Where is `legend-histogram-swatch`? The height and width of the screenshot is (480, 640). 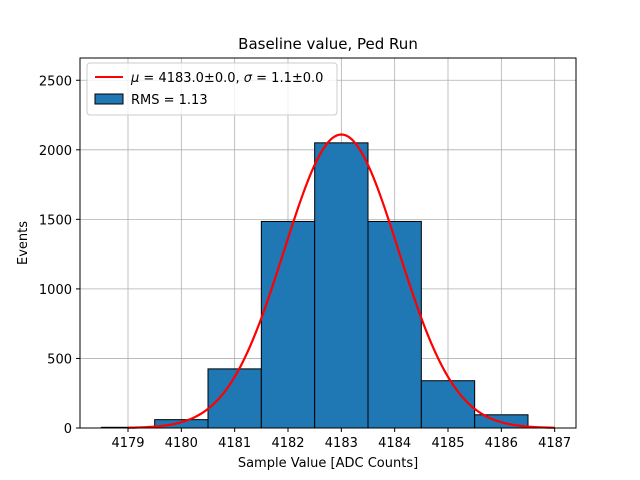 legend-histogram-swatch is located at coordinates (109, 99).